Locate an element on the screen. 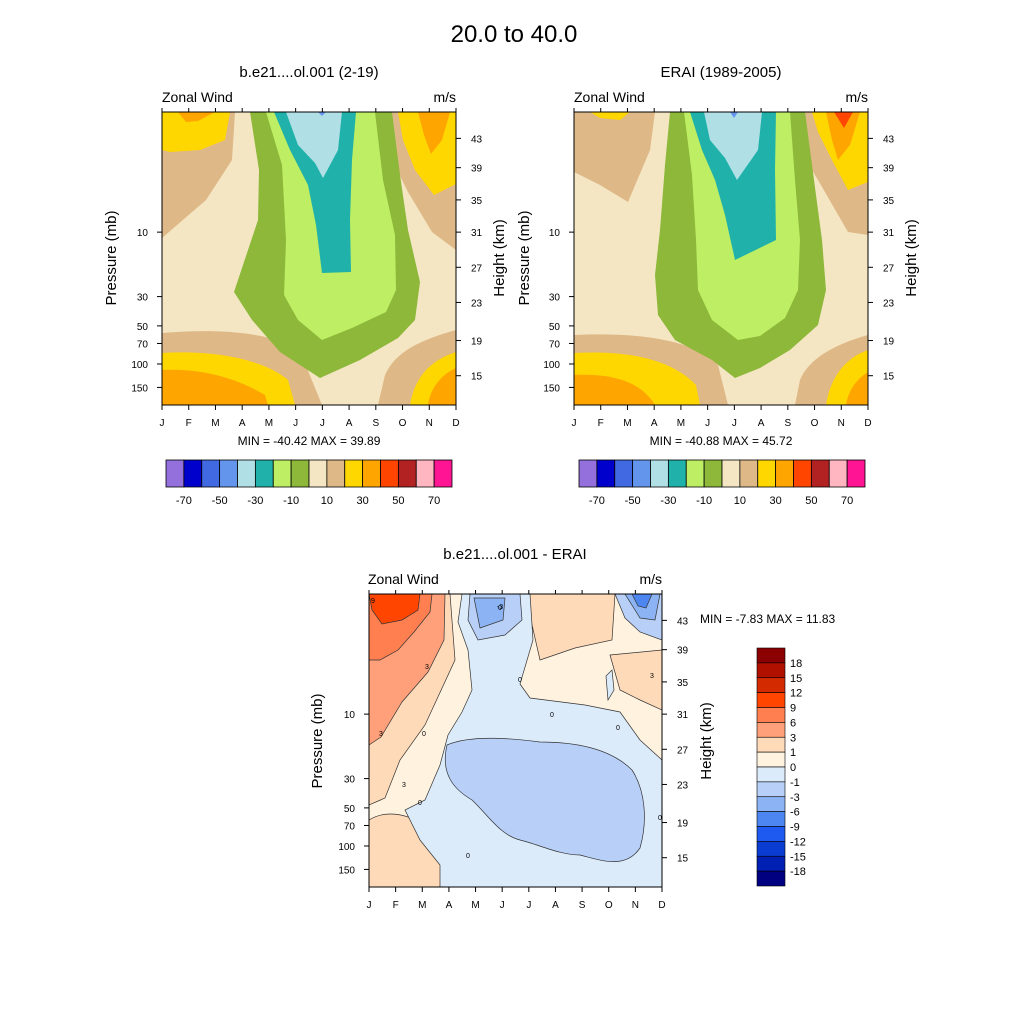 This screenshot has width=1024, height=1024. colorbar-label: -12 is located at coordinates (798, 842).